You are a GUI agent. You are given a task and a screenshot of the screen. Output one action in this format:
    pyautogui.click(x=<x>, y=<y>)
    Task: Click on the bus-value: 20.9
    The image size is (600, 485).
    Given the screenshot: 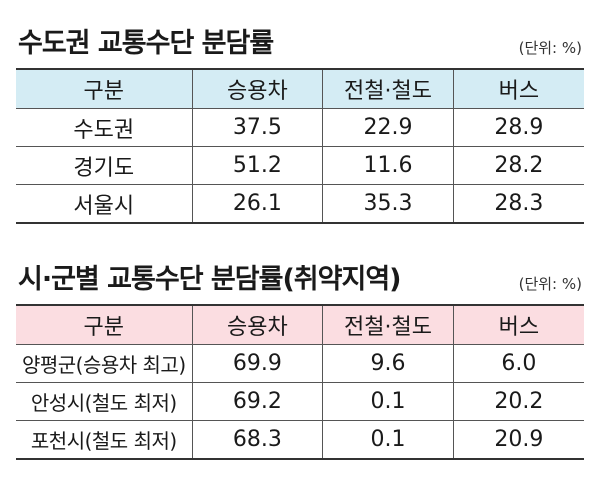 What is the action you would take?
    pyautogui.click(x=518, y=440)
    